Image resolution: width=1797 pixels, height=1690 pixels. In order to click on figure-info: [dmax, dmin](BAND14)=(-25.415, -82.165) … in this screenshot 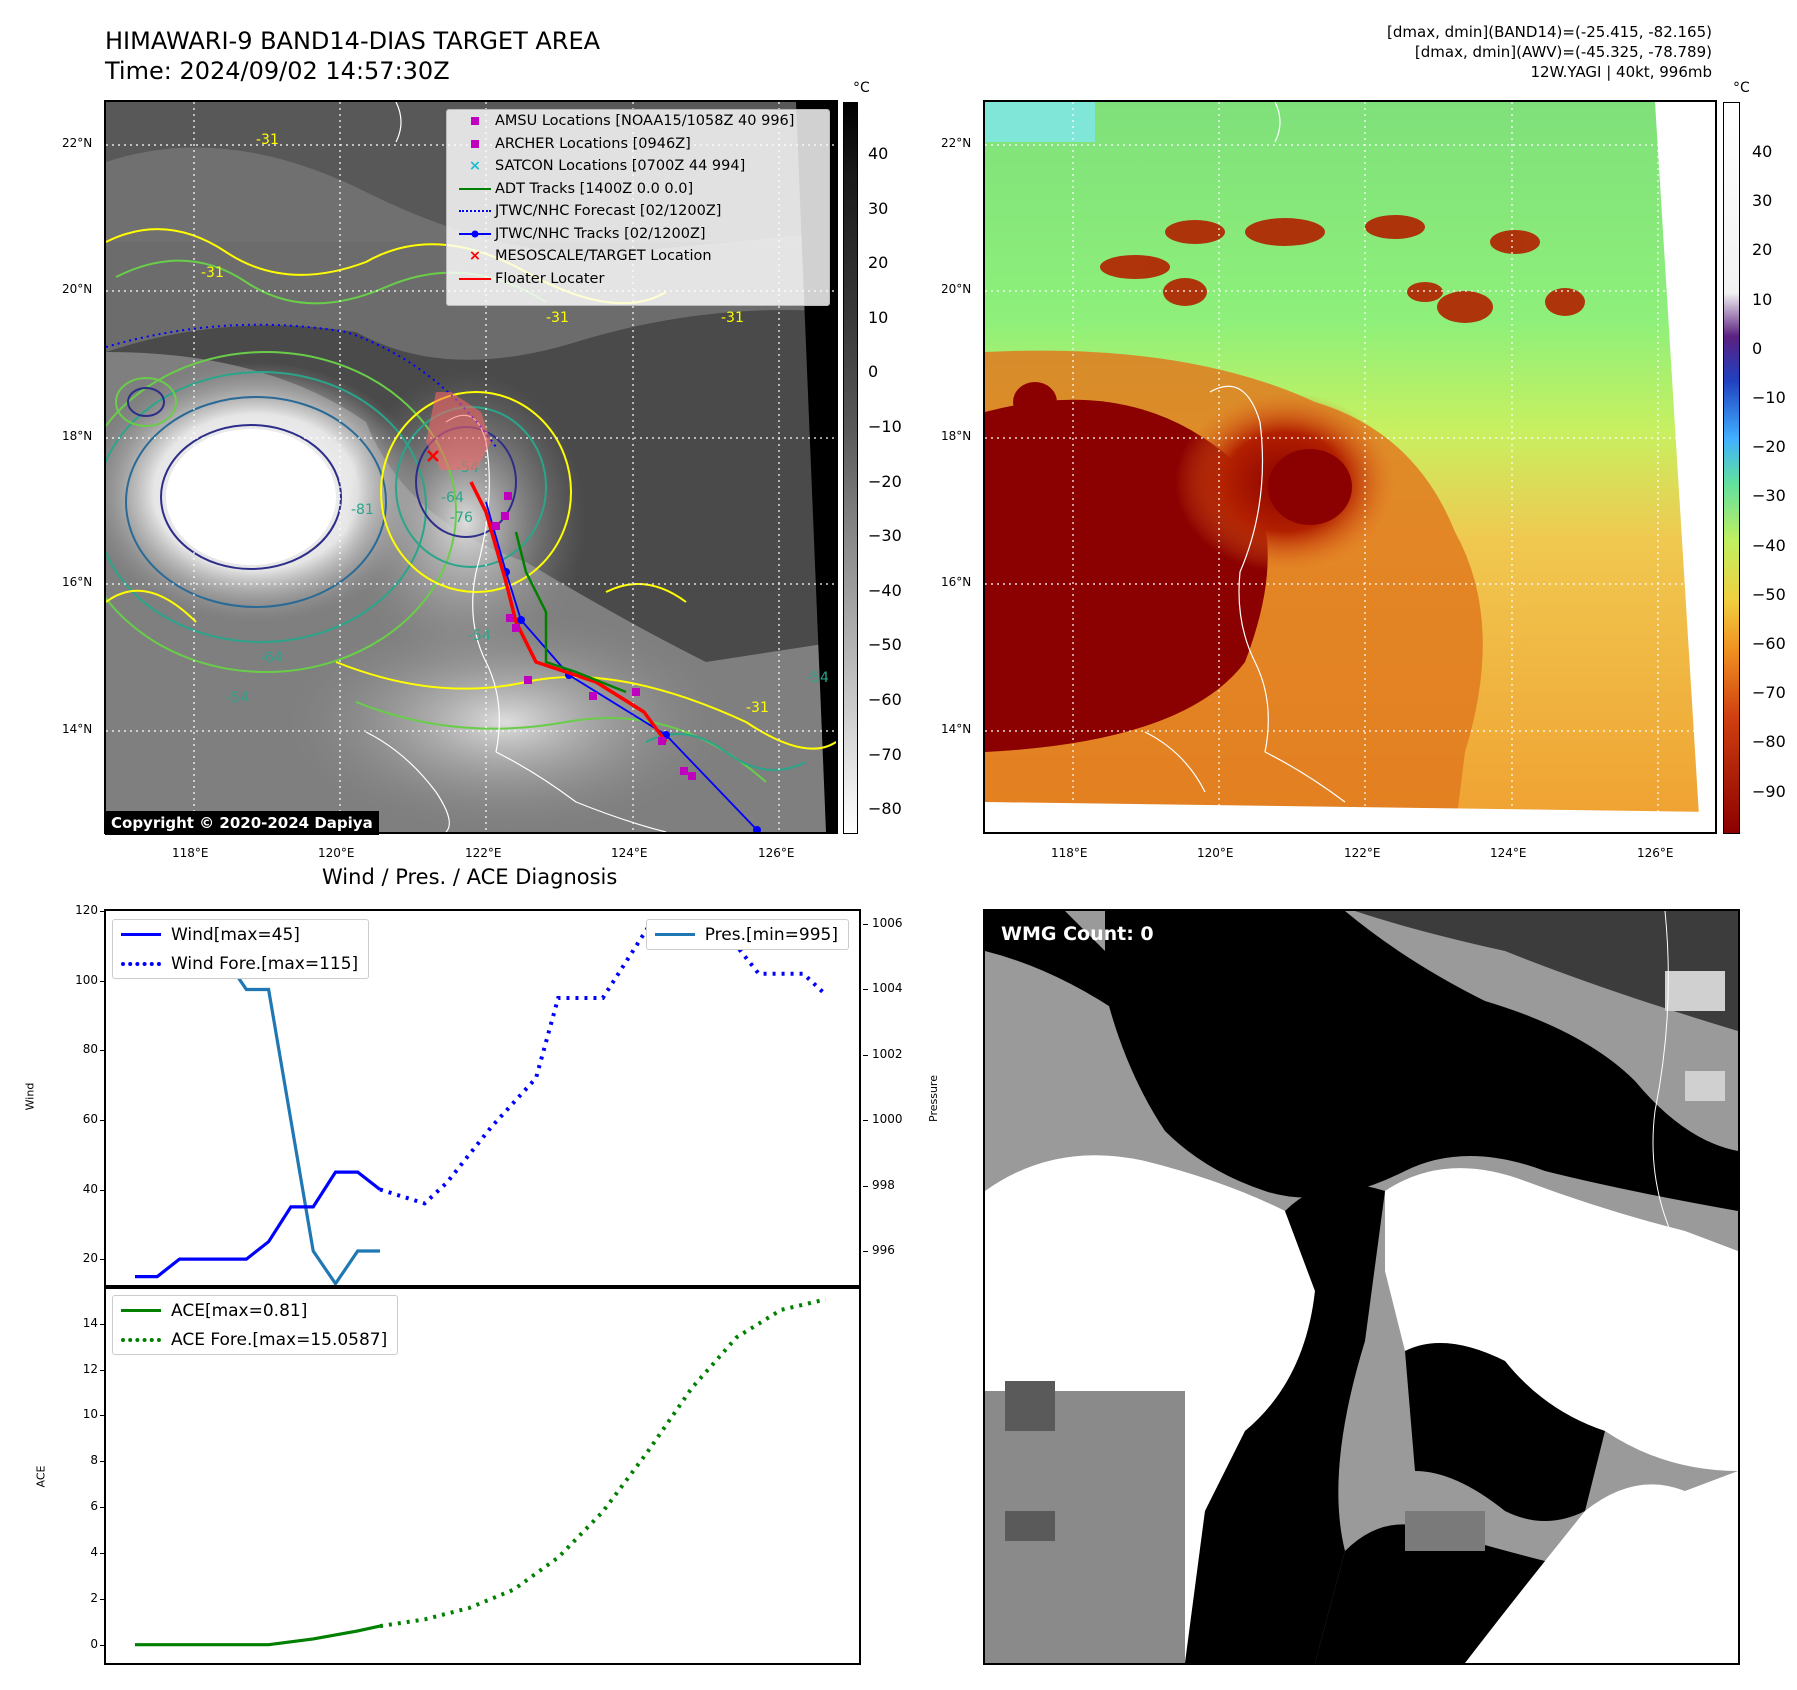, I will do `click(1549, 52)`.